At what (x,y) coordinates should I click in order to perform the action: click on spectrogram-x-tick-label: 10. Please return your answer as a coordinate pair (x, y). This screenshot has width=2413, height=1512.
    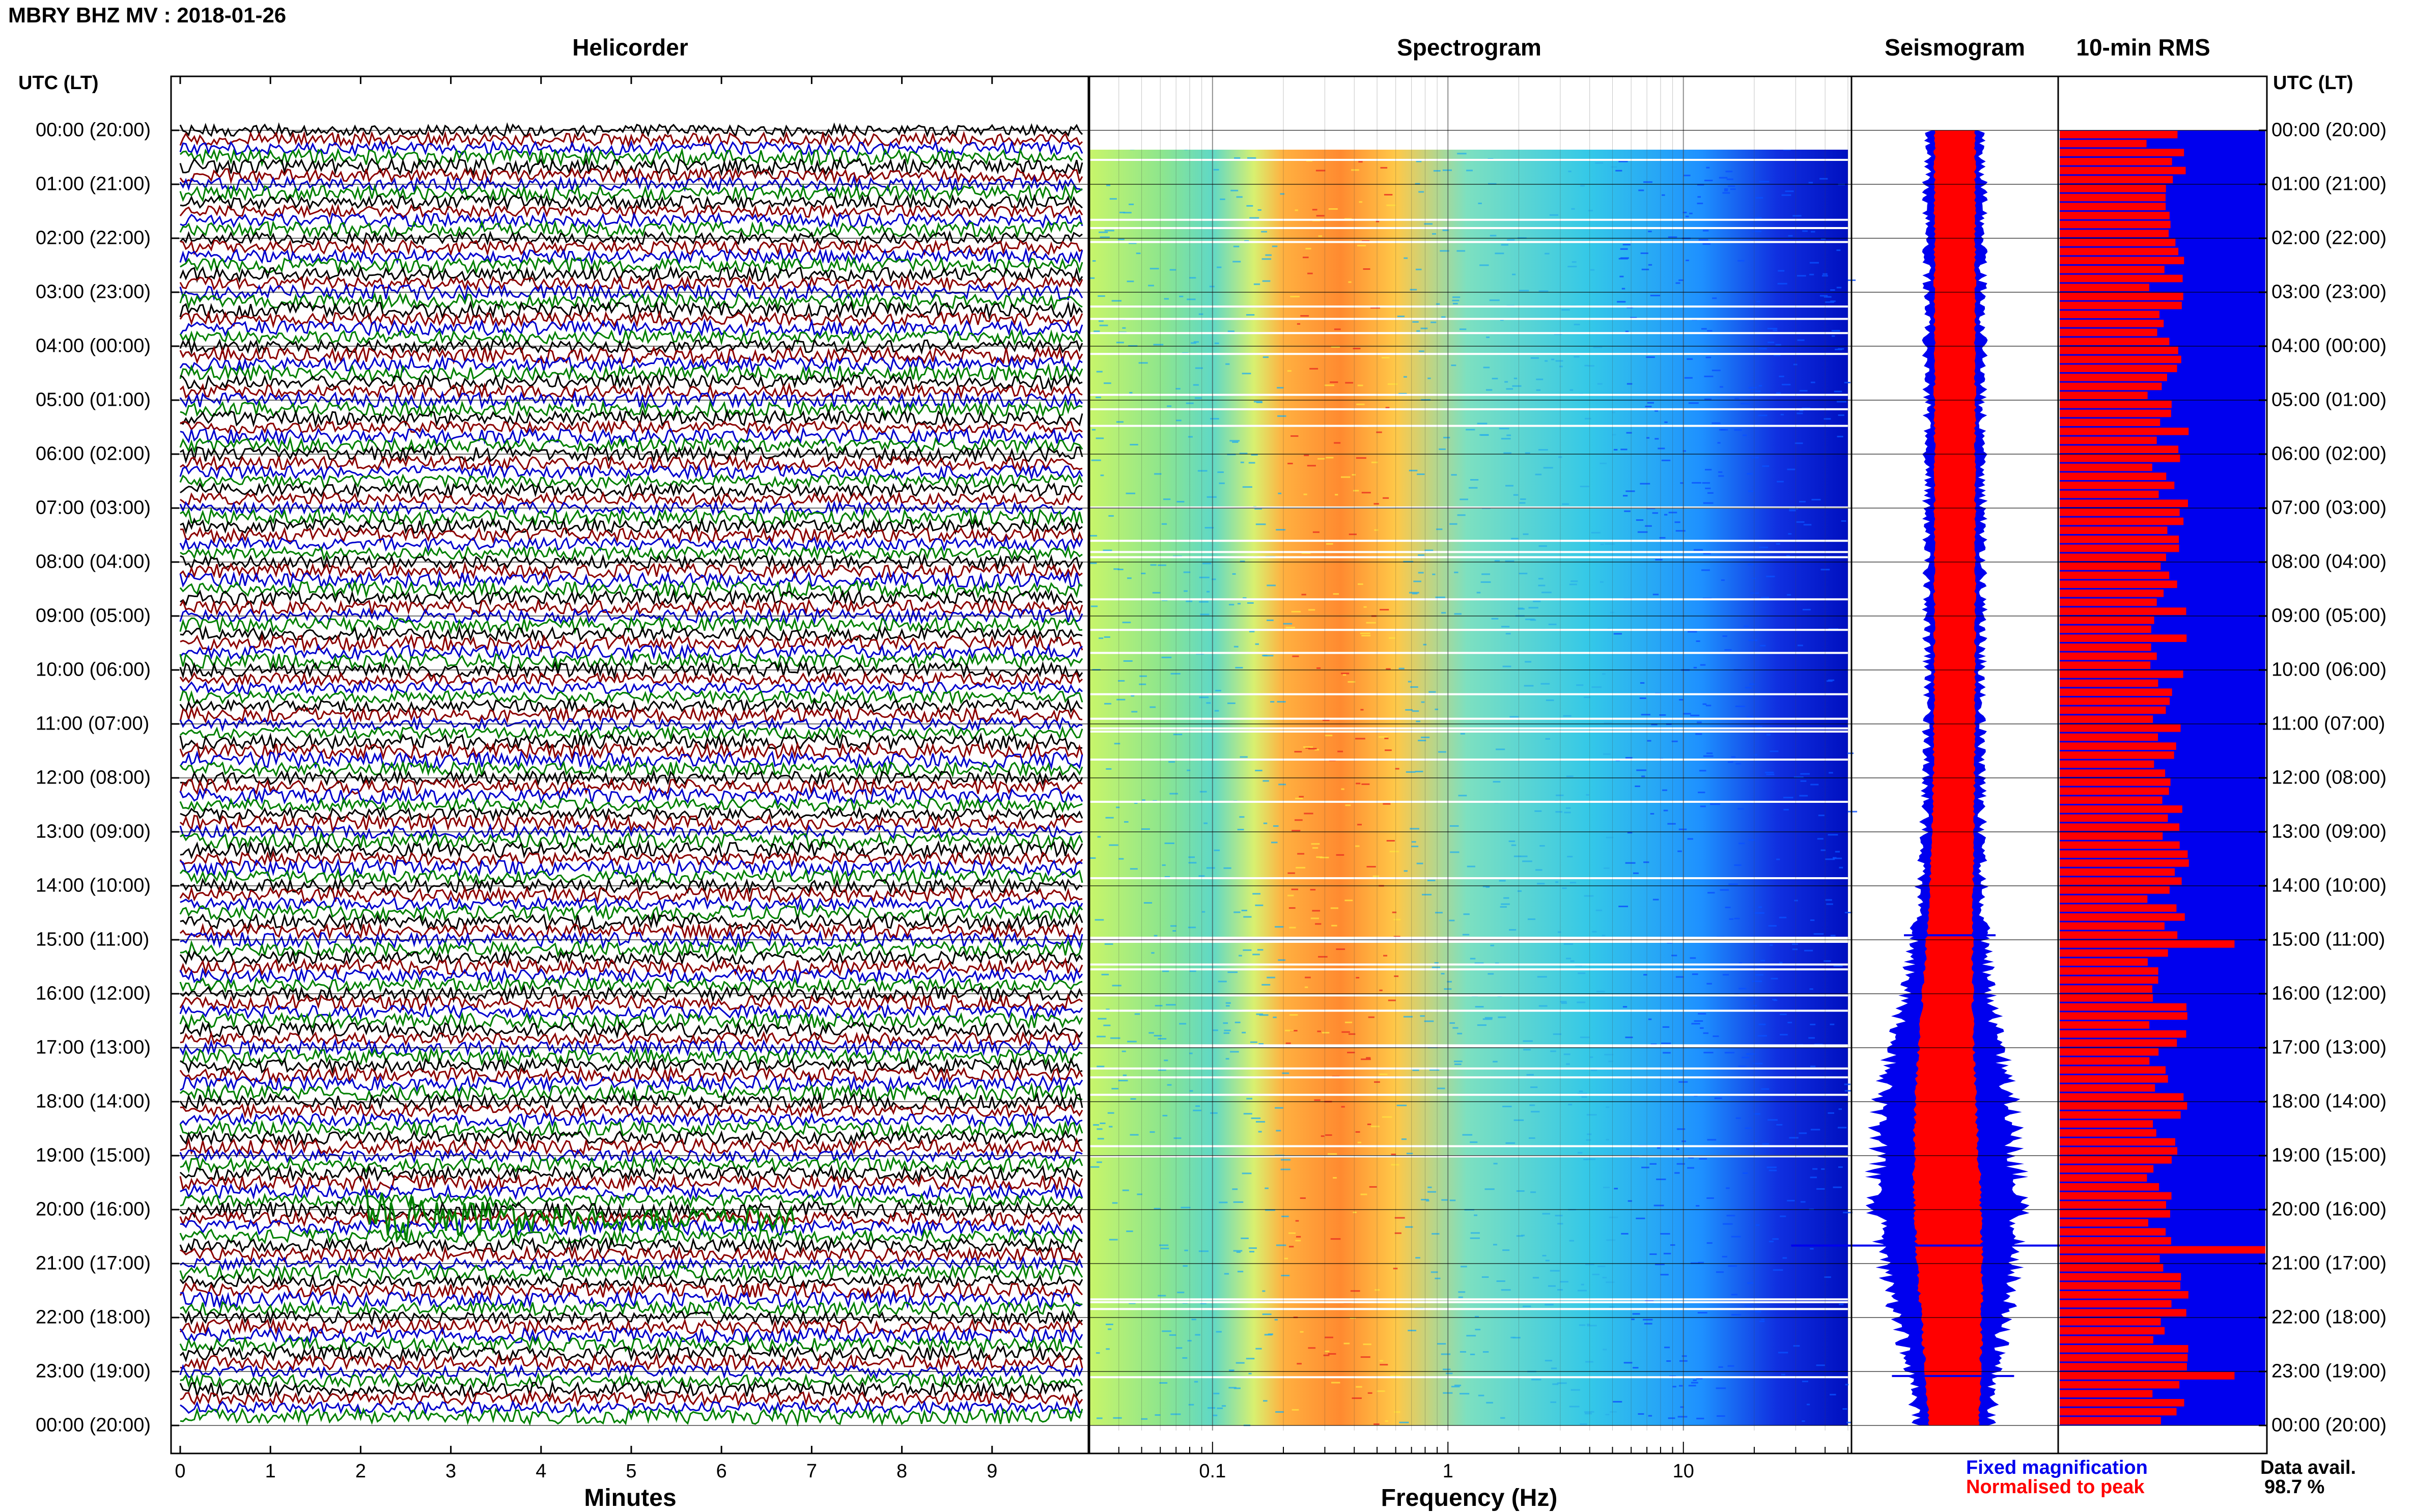
    Looking at the image, I should click on (1683, 1471).